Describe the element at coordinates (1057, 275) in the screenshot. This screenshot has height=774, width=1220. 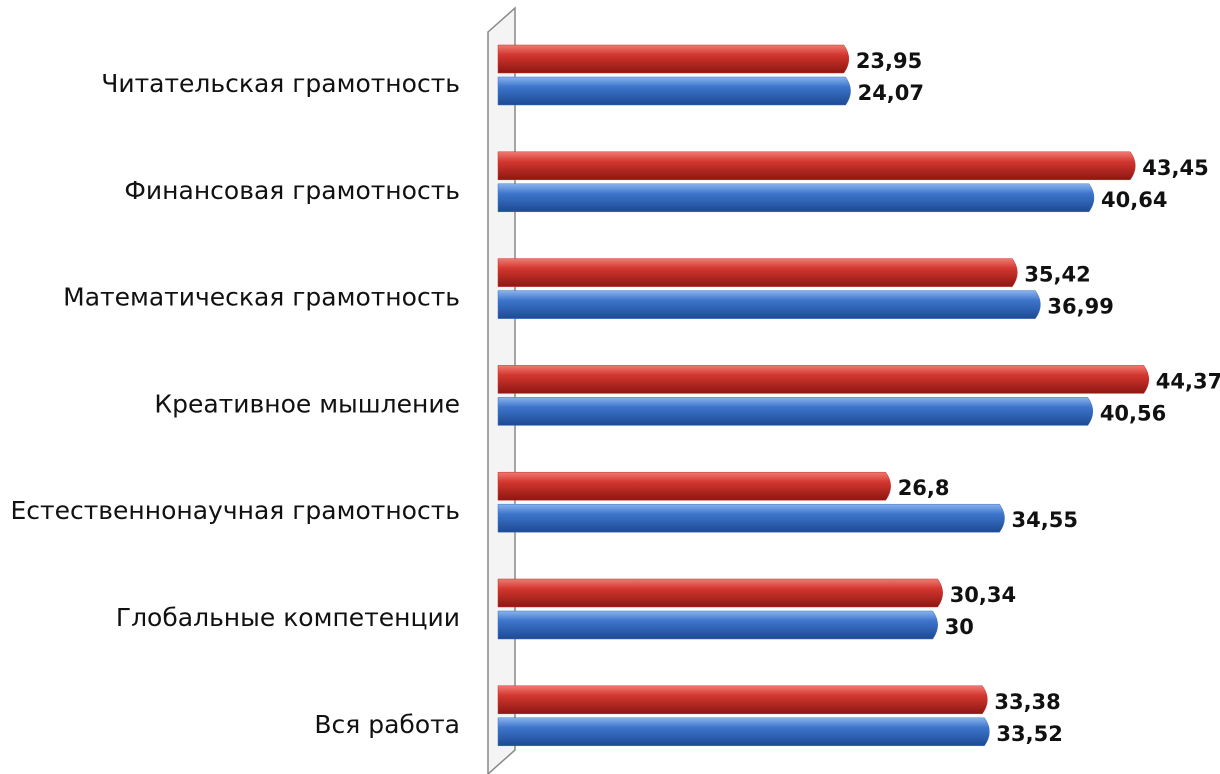
I see `value-label: 35,42` at that location.